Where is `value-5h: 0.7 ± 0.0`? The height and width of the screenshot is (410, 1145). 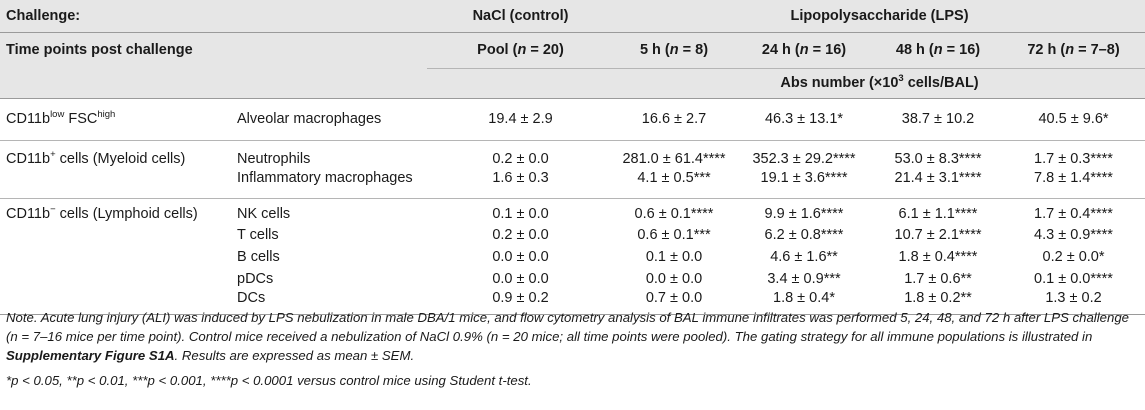
value-5h: 0.7 ± 0.0 is located at coordinates (674, 302).